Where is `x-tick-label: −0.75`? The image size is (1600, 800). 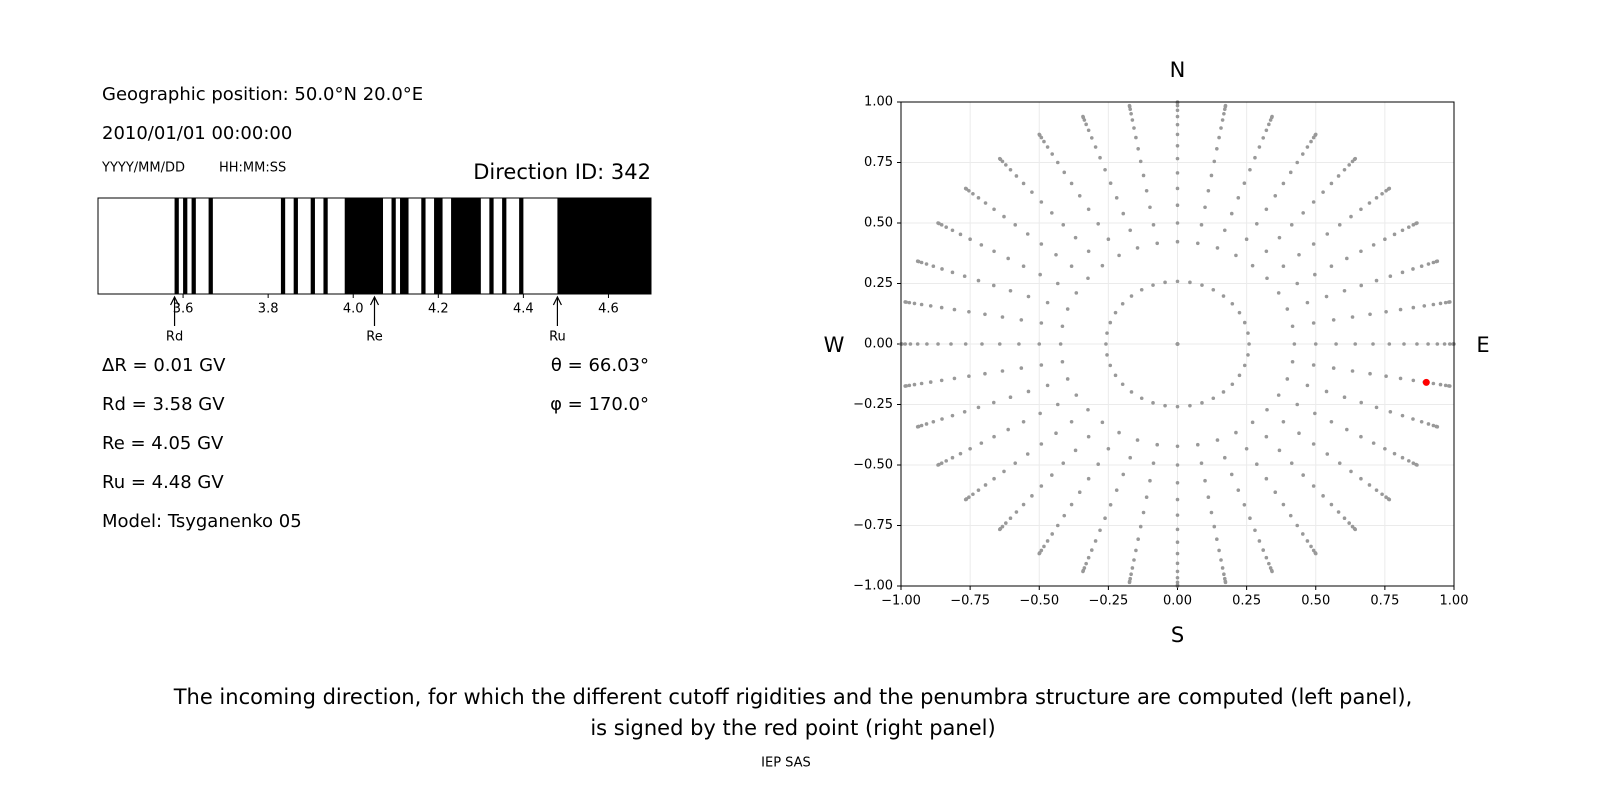
x-tick-label: −0.75 is located at coordinates (970, 601).